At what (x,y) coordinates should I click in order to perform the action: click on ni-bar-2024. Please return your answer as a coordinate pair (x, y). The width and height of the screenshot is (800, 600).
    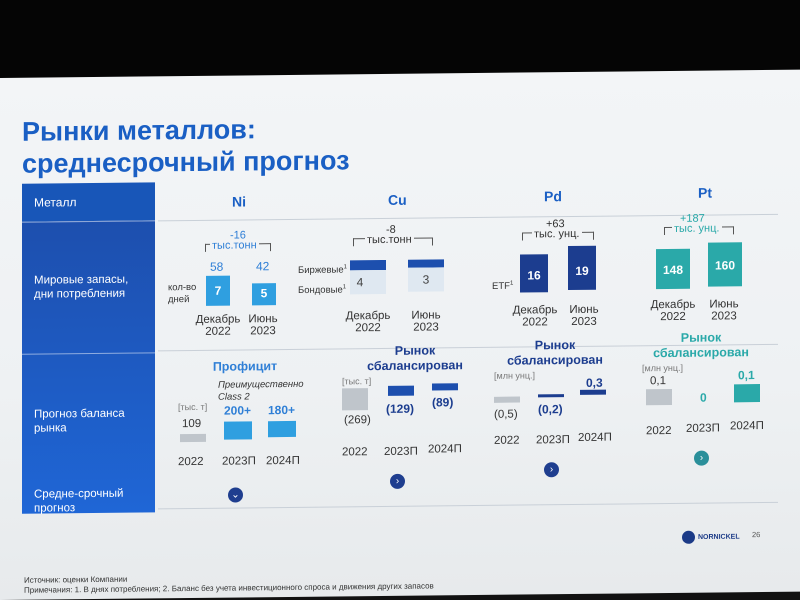
    Looking at the image, I should click on (282, 429).